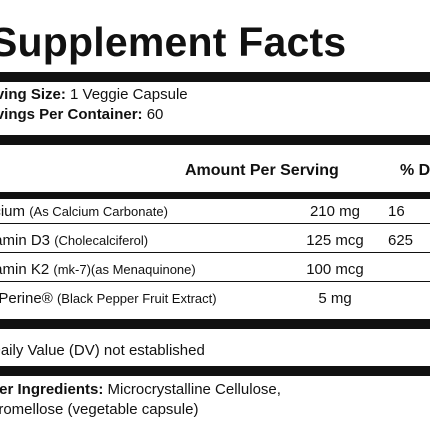 The height and width of the screenshot is (430, 430). I want to click on serving-size-value: 1 Veggie Capsule, so click(129, 94).